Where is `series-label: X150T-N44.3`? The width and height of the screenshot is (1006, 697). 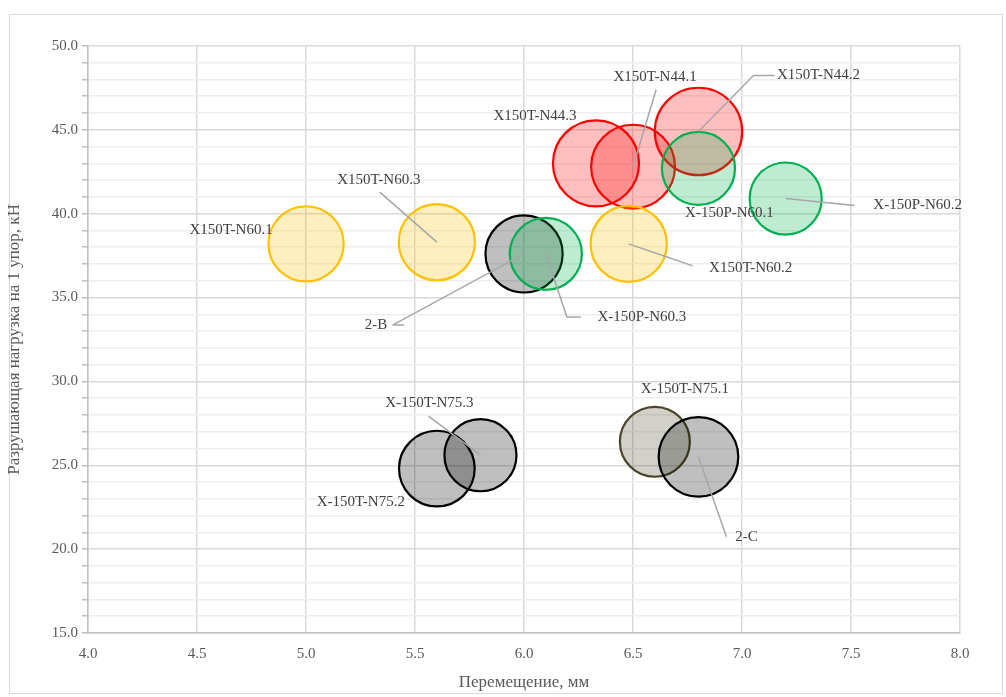
series-label: X150T-N44.3 is located at coordinates (535, 115).